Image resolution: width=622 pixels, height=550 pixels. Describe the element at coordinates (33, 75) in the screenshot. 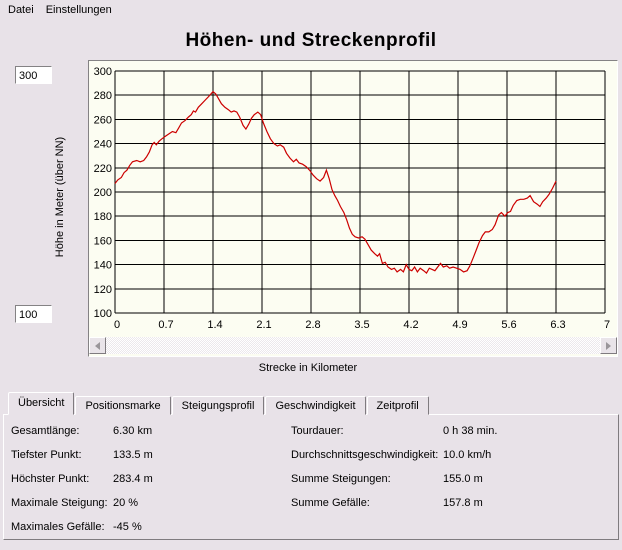

I see `y-max-input` at that location.